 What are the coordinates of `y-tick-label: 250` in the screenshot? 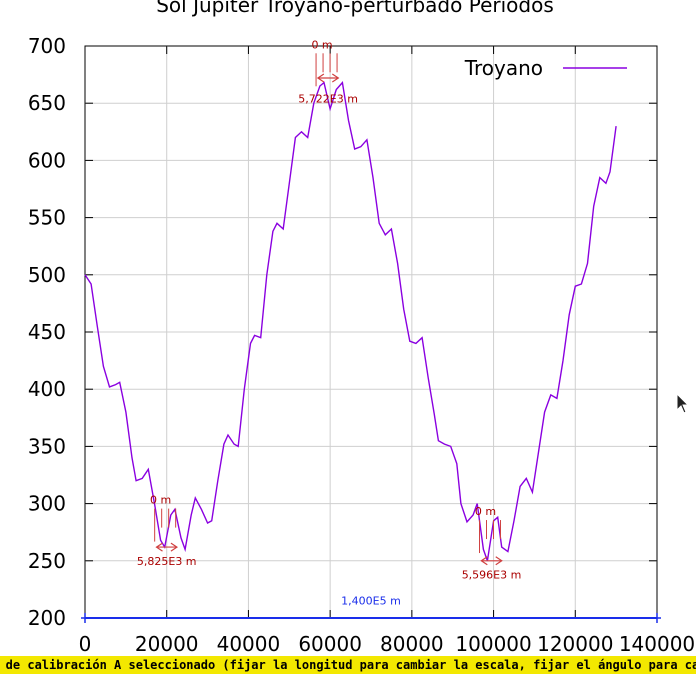 It's located at (47, 561).